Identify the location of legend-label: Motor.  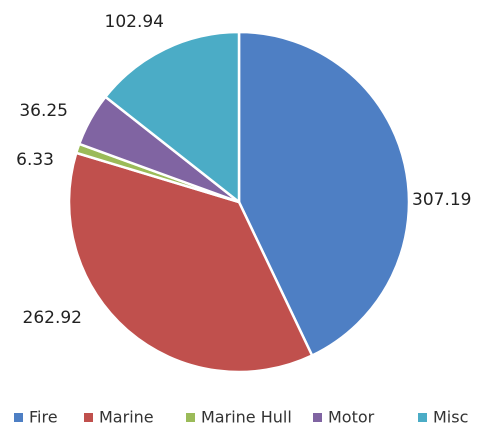
(351, 417).